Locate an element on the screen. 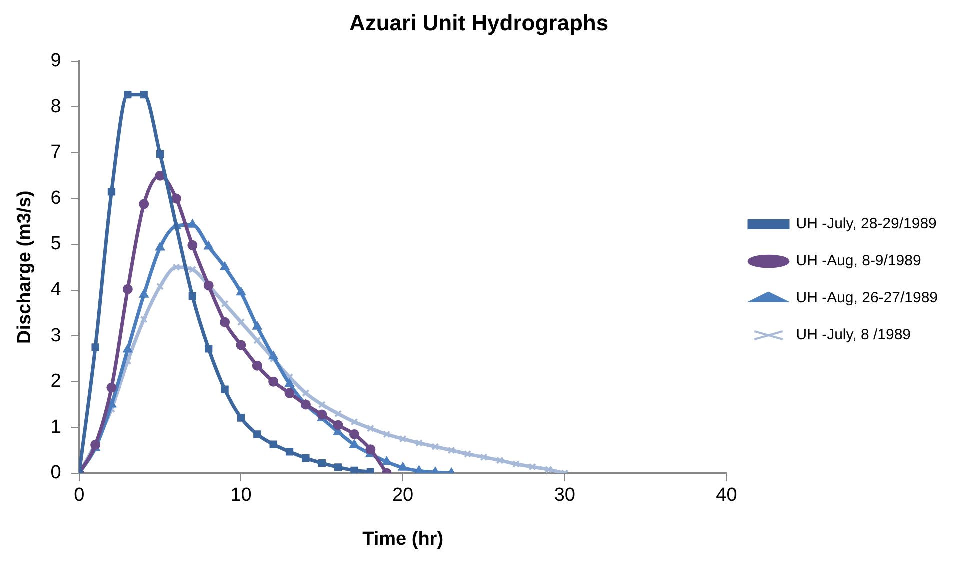 Image resolution: width=968 pixels, height=565 pixels. y-tick-label: 6 is located at coordinates (56, 198).